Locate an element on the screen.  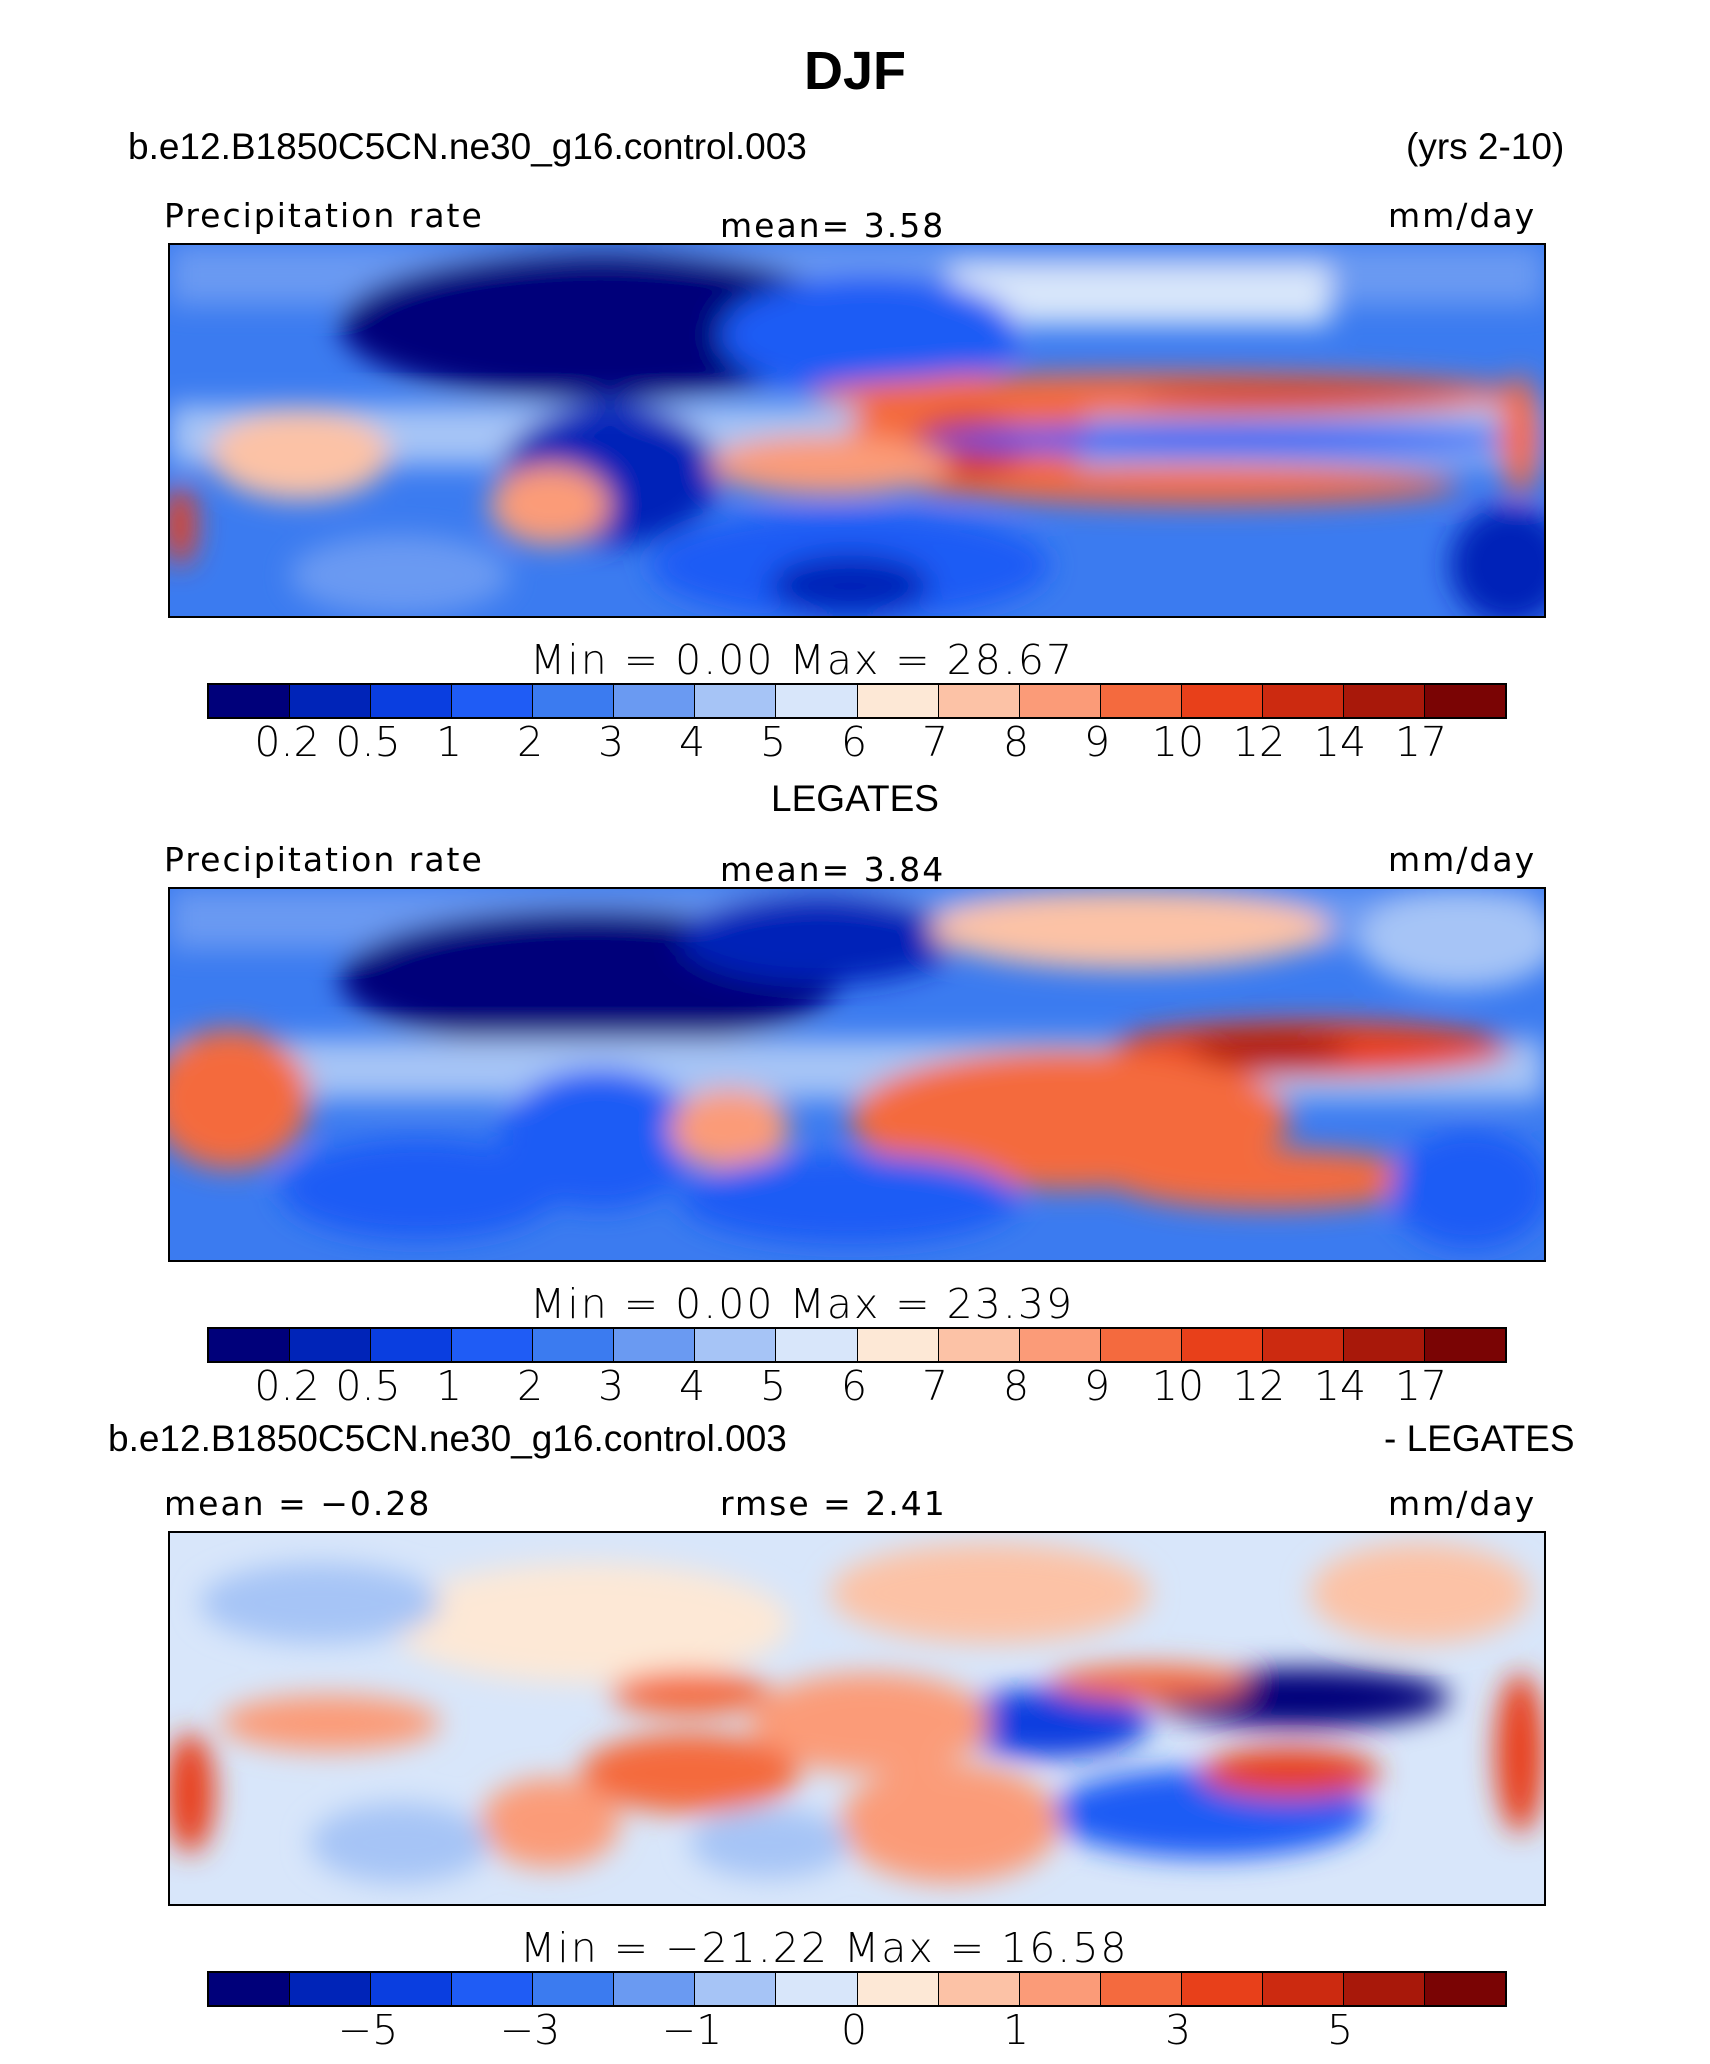
panel3-minmax: Min = −21.22 Max = 16.58 is located at coordinates (824, 1948).